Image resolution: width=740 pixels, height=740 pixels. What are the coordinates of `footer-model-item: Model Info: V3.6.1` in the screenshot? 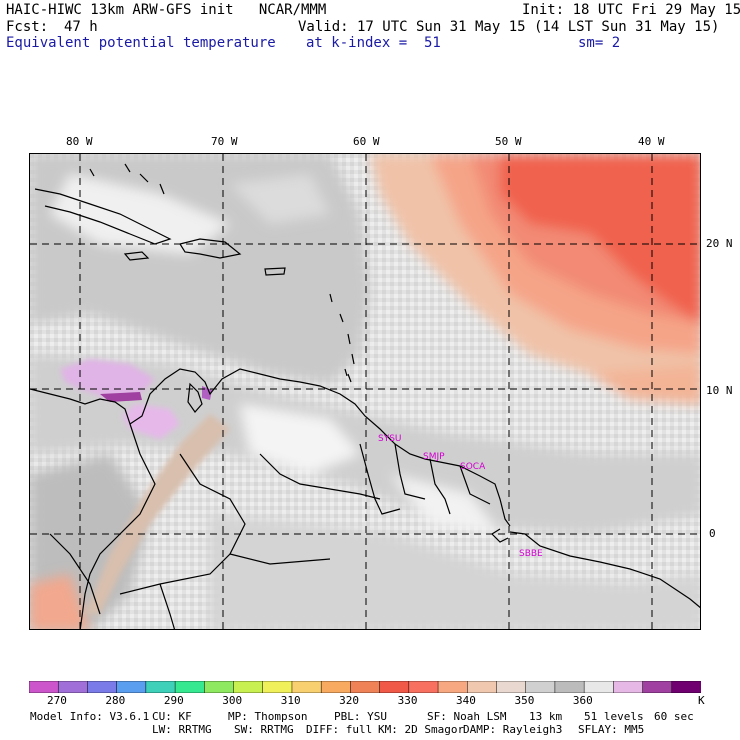 It's located at (90, 716).